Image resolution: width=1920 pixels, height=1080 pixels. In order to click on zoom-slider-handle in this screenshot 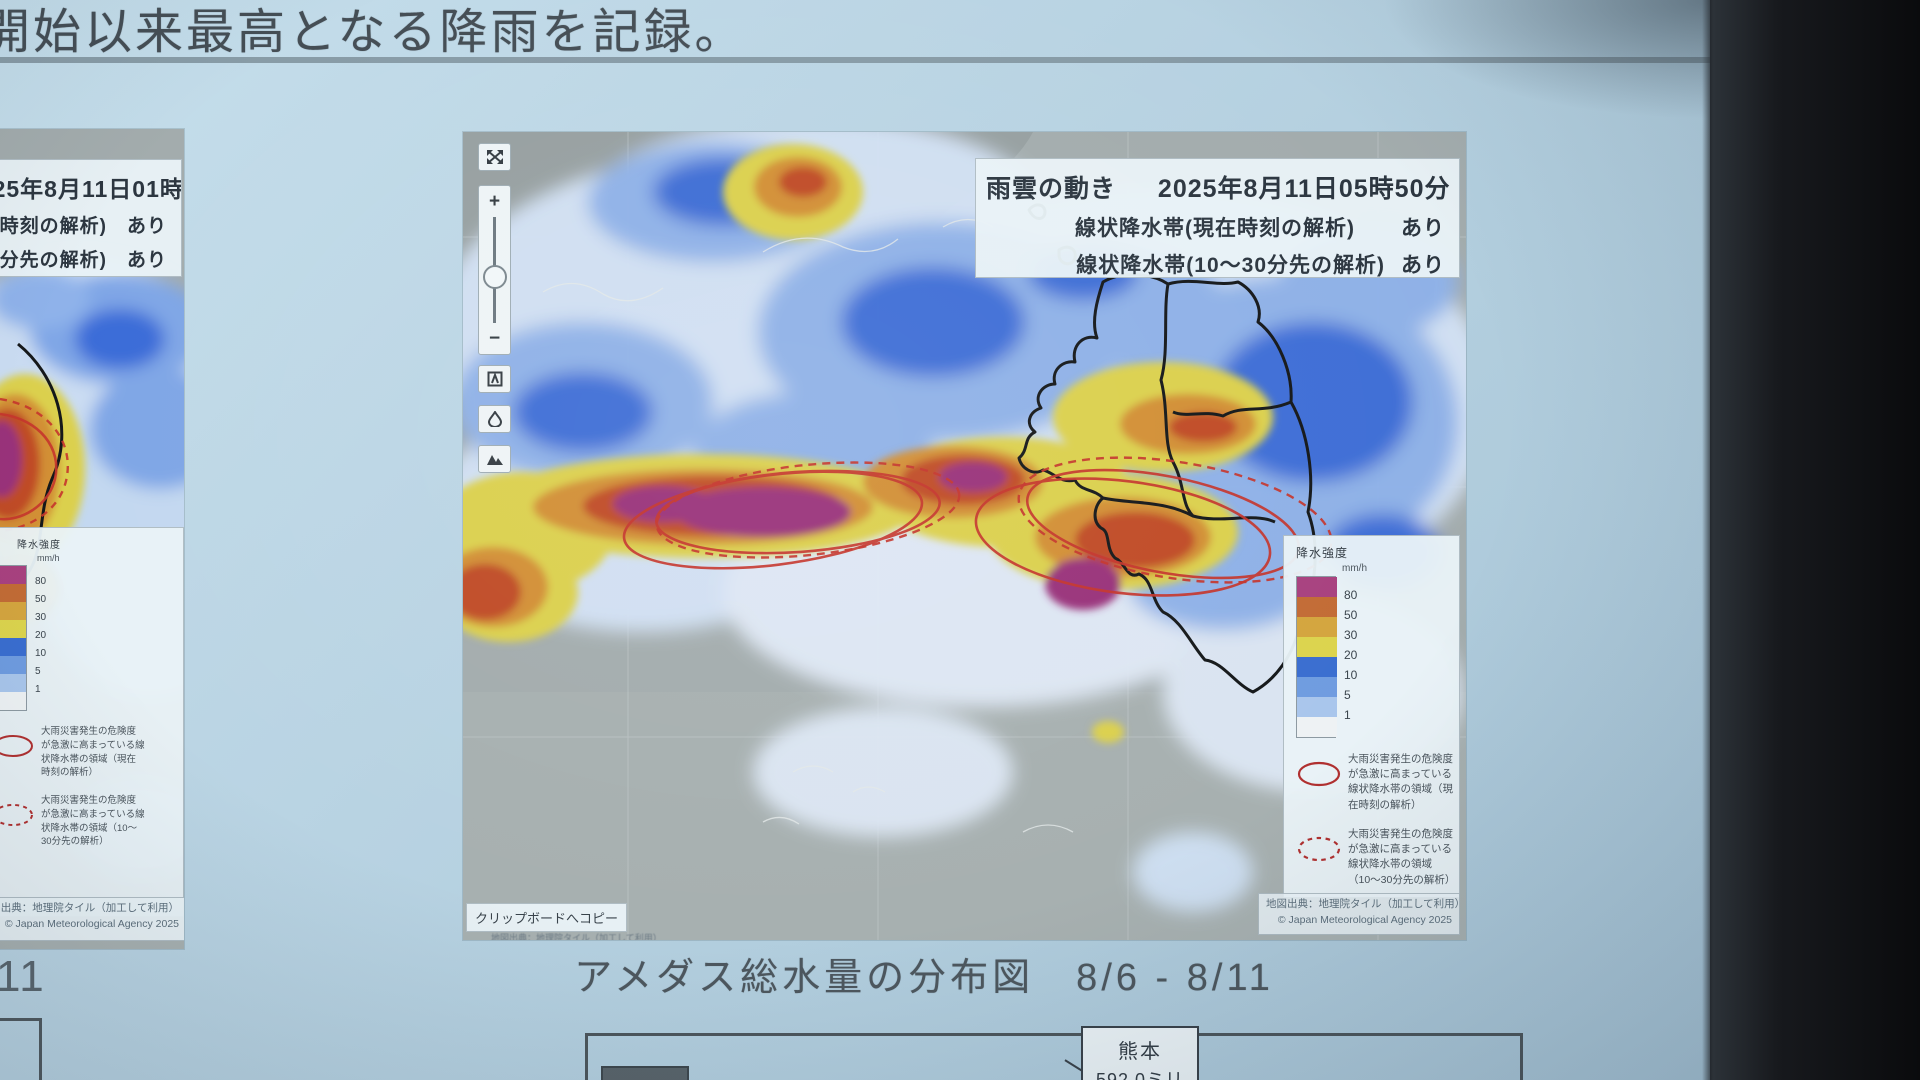, I will do `click(494, 277)`.